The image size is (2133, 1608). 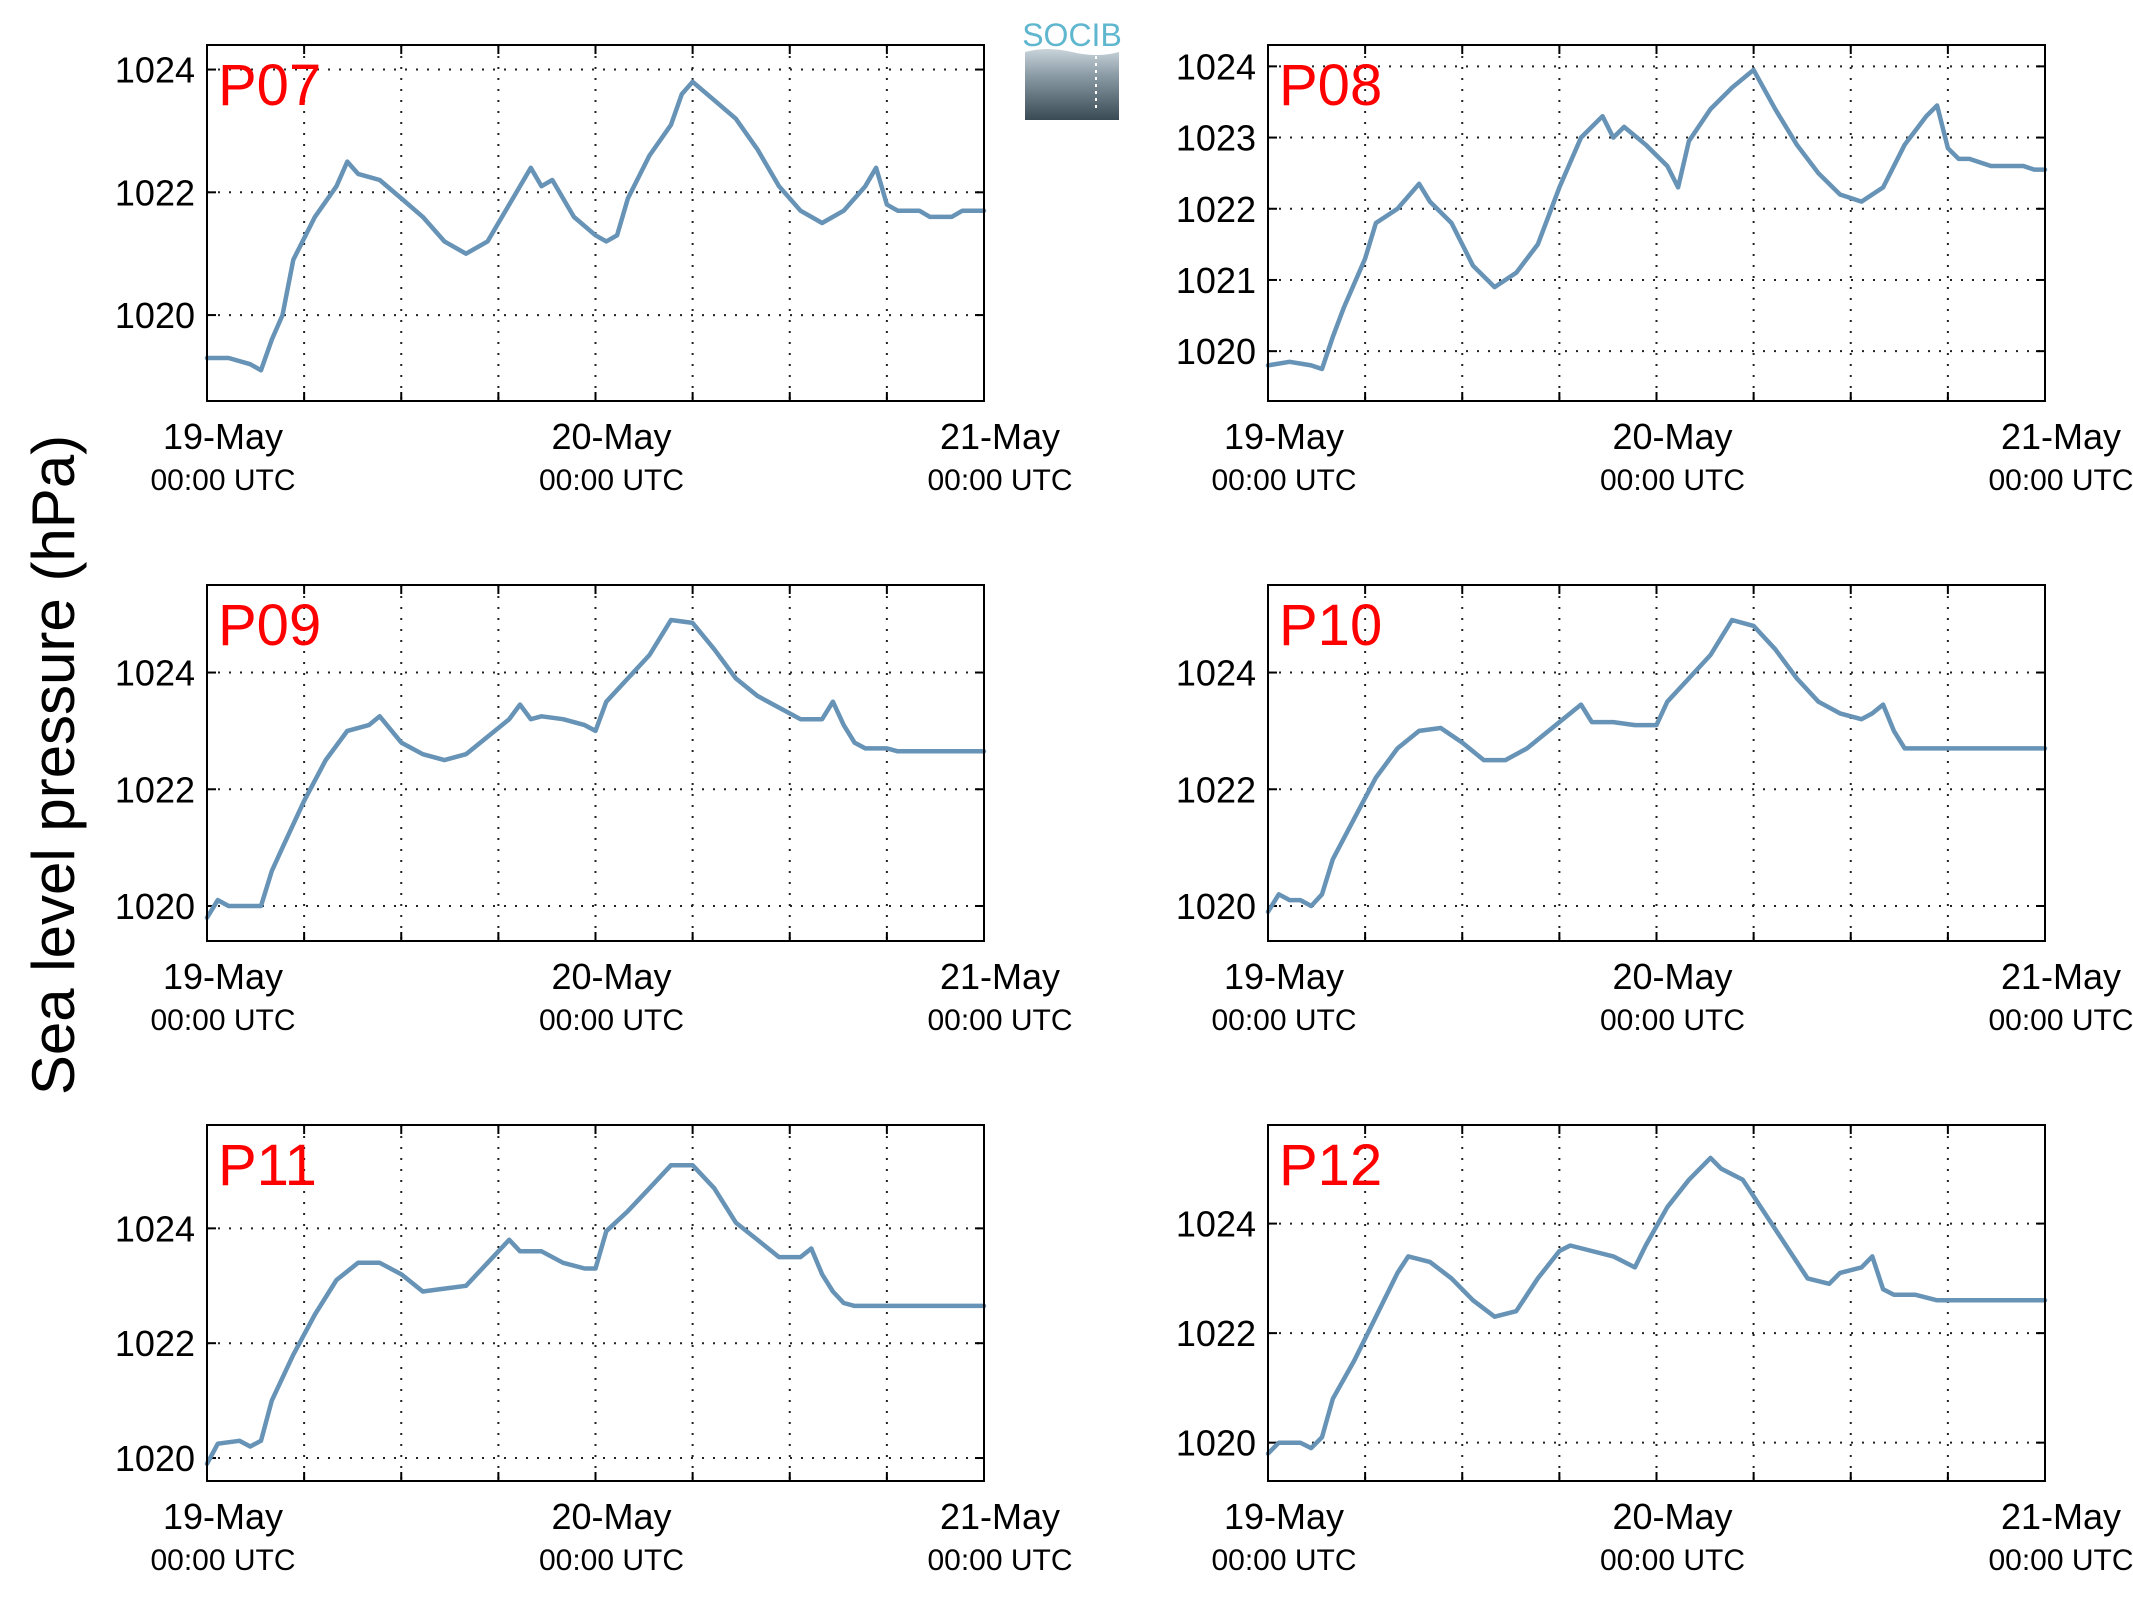 What do you see at coordinates (1330, 85) in the screenshot?
I see `panel-label: P08` at bounding box center [1330, 85].